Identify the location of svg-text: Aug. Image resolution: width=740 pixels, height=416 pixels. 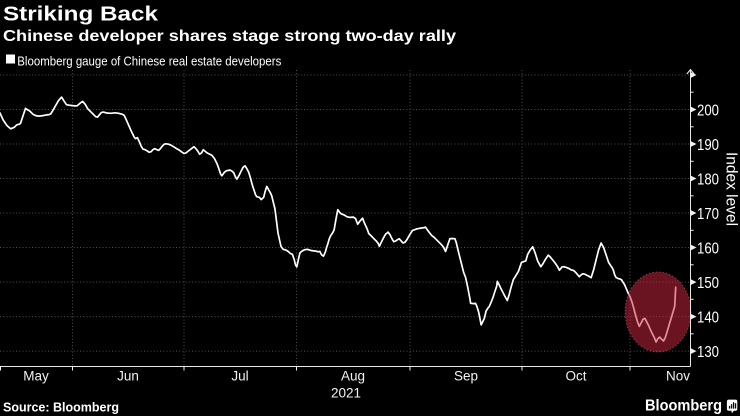
(353, 376).